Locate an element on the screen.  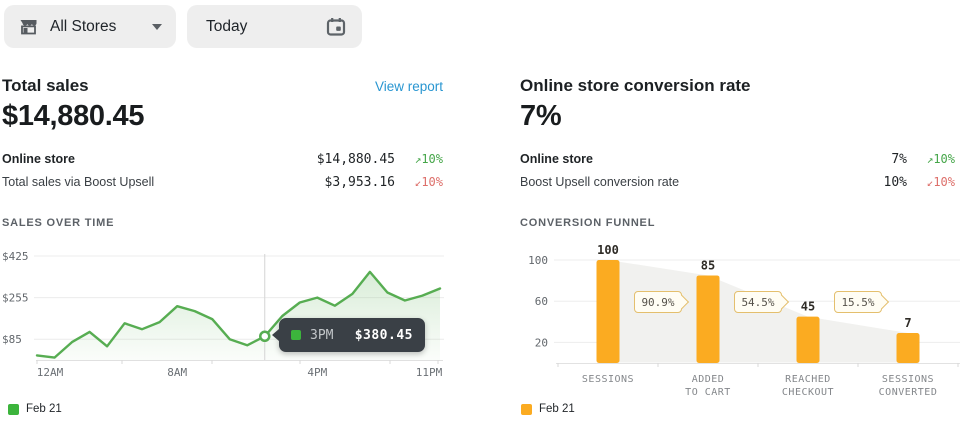
funnel-legend: Feb 21 is located at coordinates (548, 409).